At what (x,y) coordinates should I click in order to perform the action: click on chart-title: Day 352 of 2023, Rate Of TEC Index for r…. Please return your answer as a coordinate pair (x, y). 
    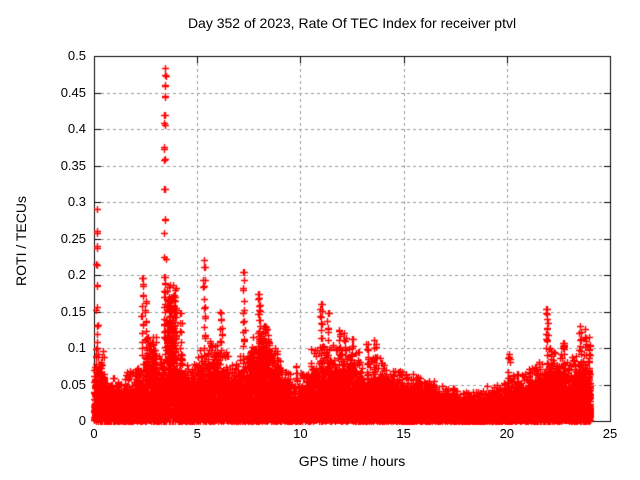
    Looking at the image, I should click on (352, 23).